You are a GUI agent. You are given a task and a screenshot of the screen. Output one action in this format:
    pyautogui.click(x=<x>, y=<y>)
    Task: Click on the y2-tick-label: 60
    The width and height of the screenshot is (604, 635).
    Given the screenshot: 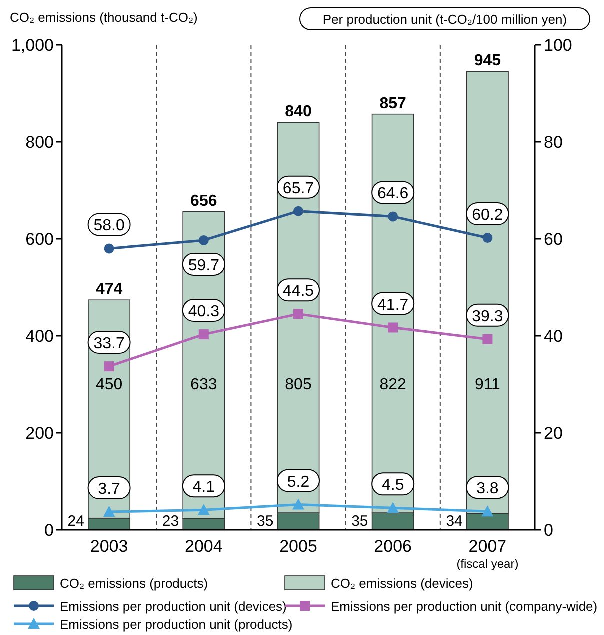 What is the action you would take?
    pyautogui.click(x=553, y=239)
    